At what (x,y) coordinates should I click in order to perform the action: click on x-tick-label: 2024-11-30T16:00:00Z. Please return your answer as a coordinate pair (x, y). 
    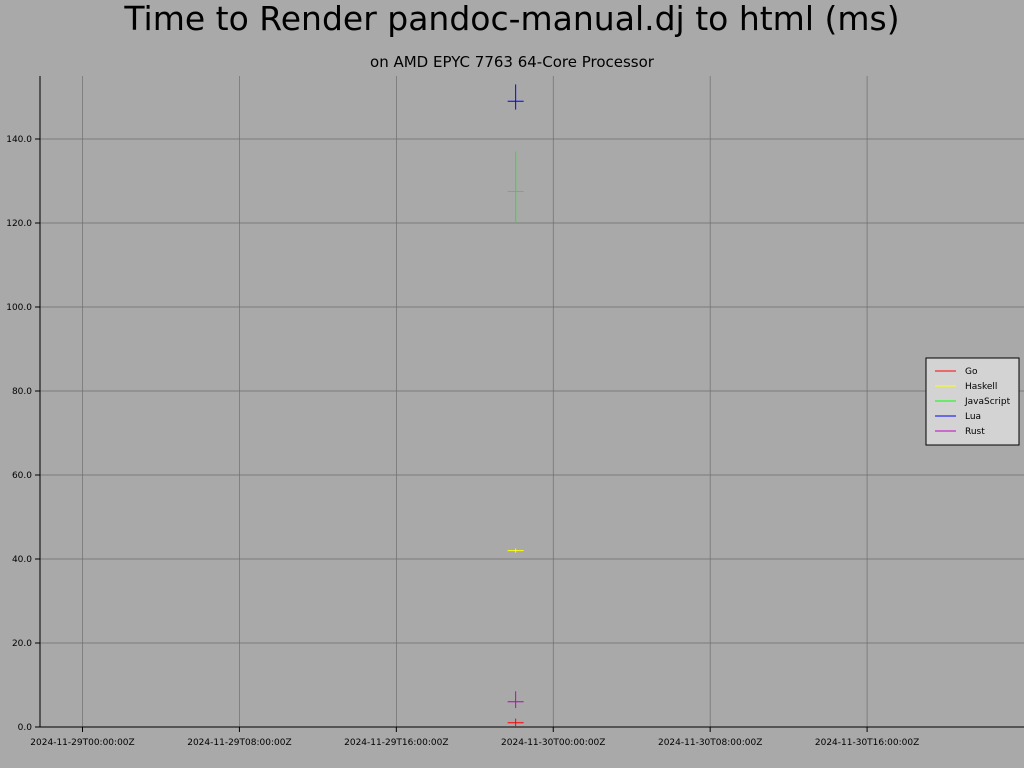
    Looking at the image, I should click on (867, 743).